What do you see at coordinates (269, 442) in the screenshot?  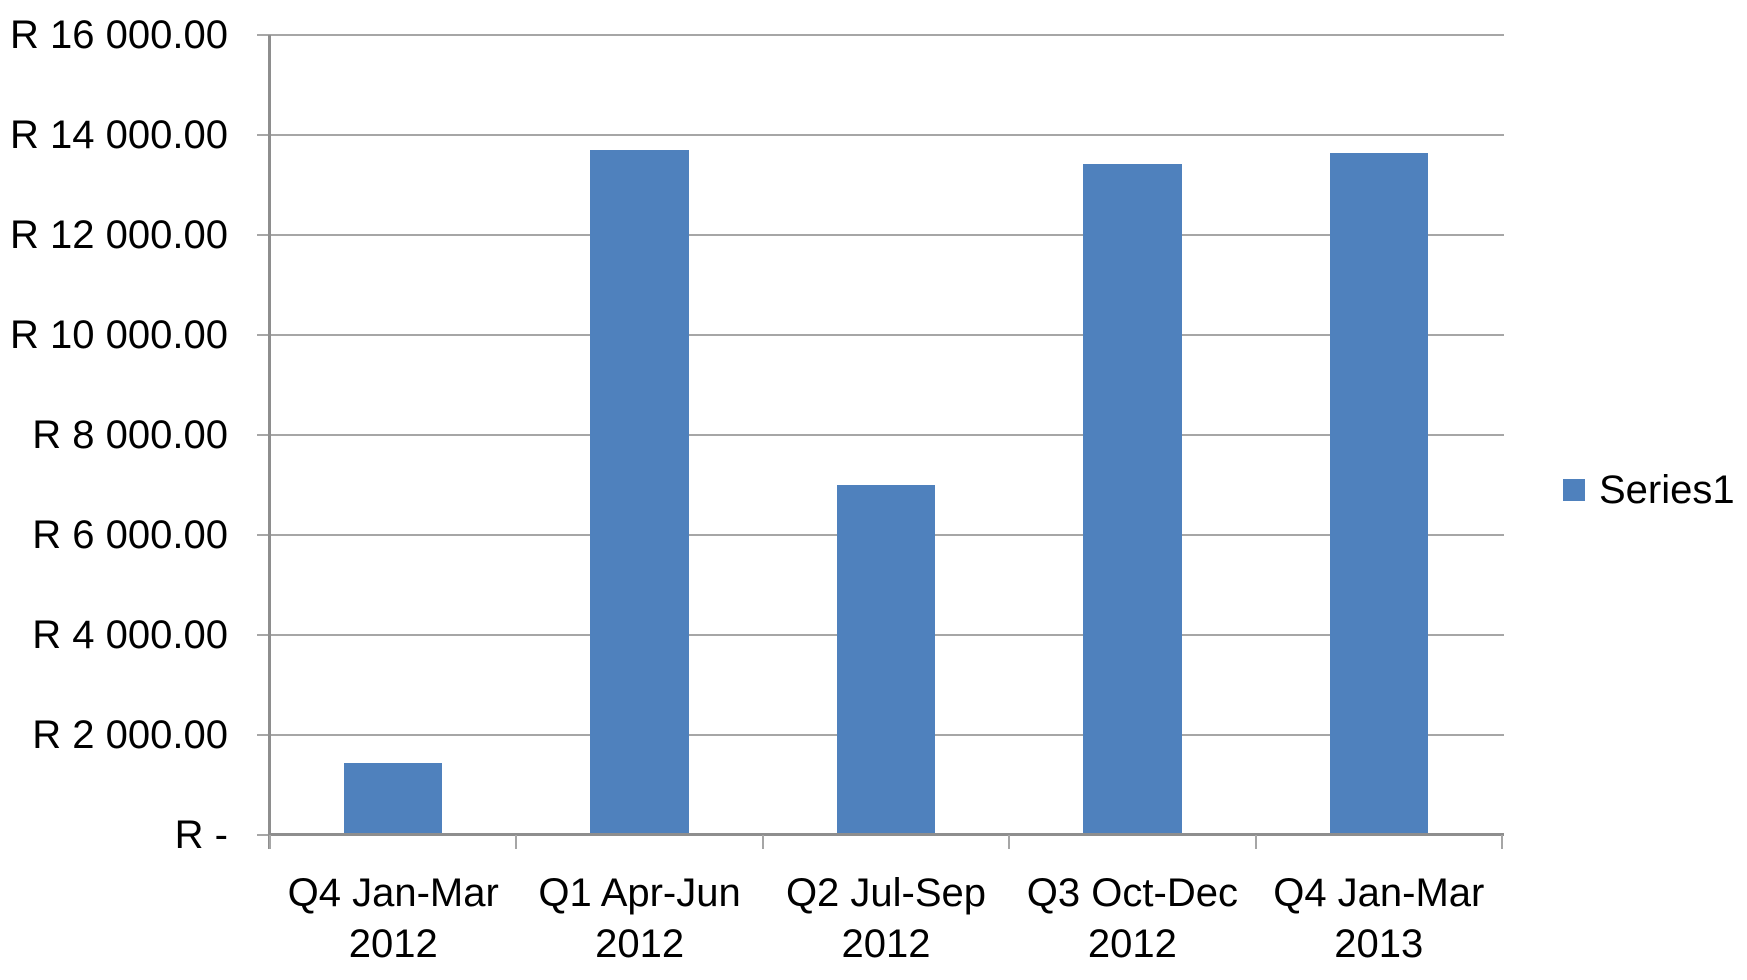 I see `y-axis-line` at bounding box center [269, 442].